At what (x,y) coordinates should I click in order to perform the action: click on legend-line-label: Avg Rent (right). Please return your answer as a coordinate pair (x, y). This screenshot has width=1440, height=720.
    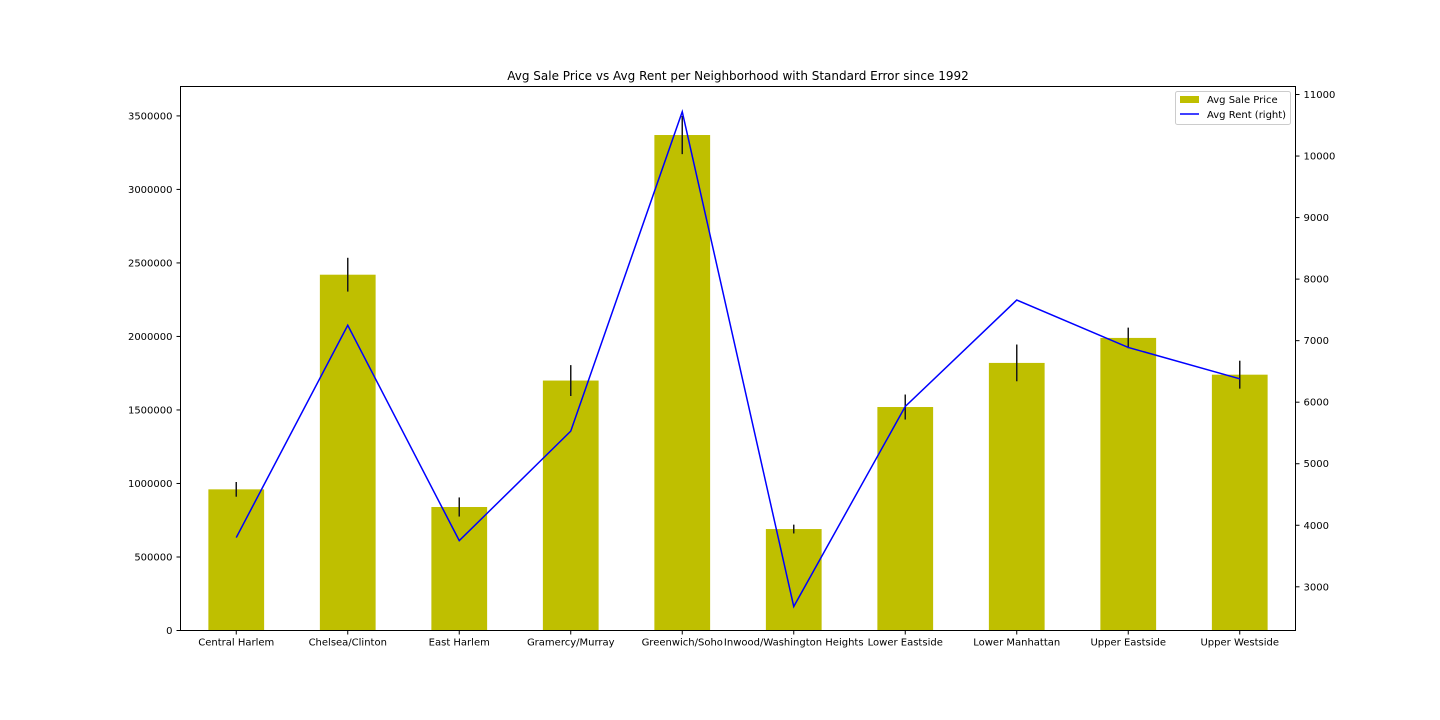
    Looking at the image, I should click on (1246, 115).